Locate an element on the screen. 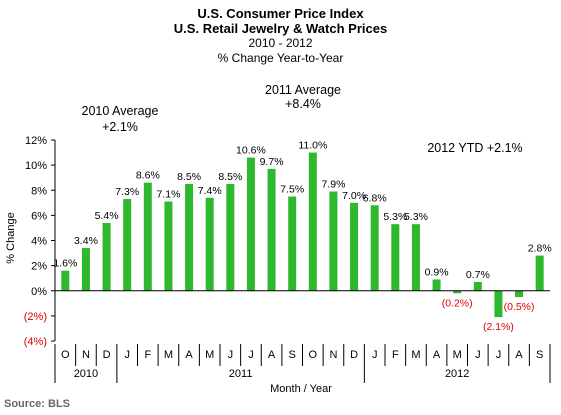  value-label: (0.2%) is located at coordinates (457, 303).